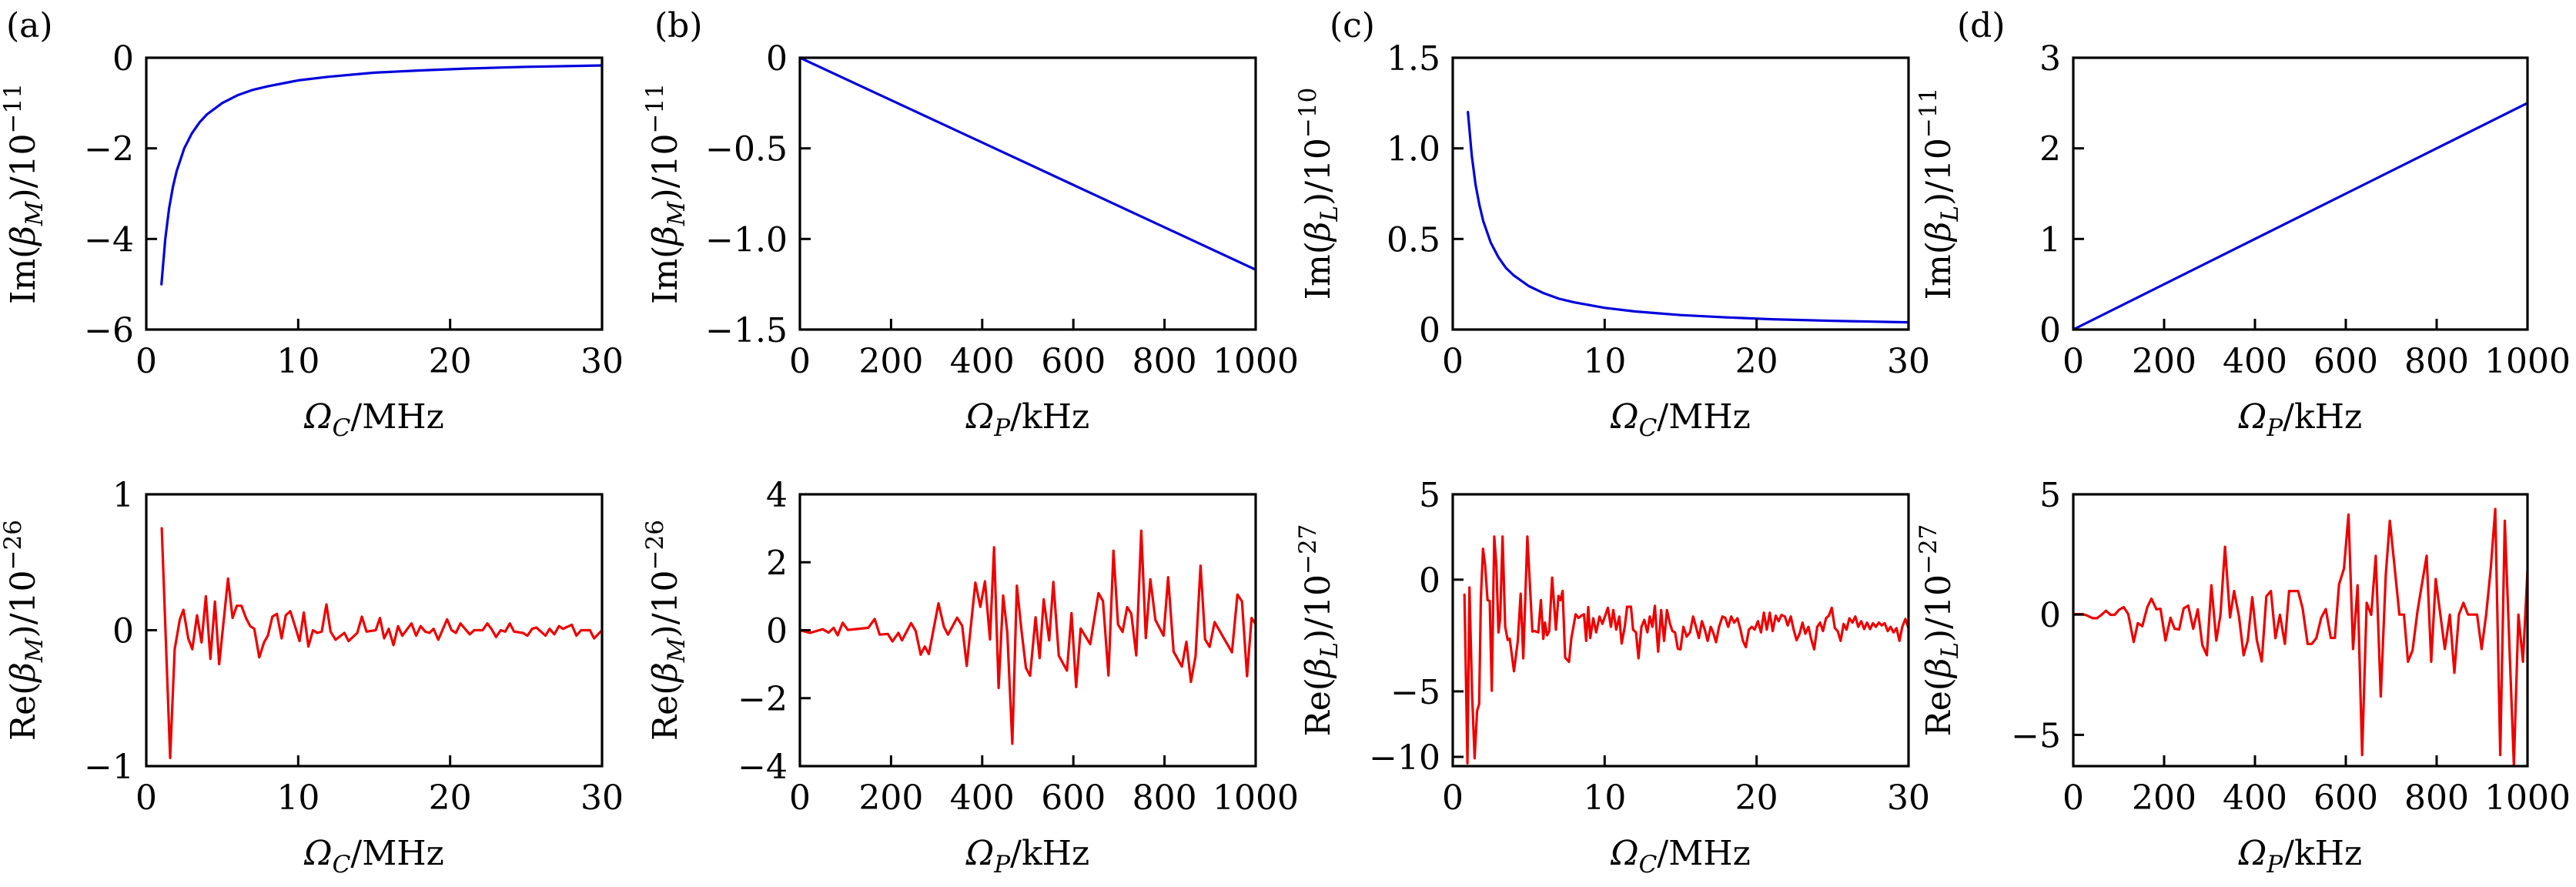 The image size is (2576, 887). I want to click on panel-label: (b), so click(679, 25).